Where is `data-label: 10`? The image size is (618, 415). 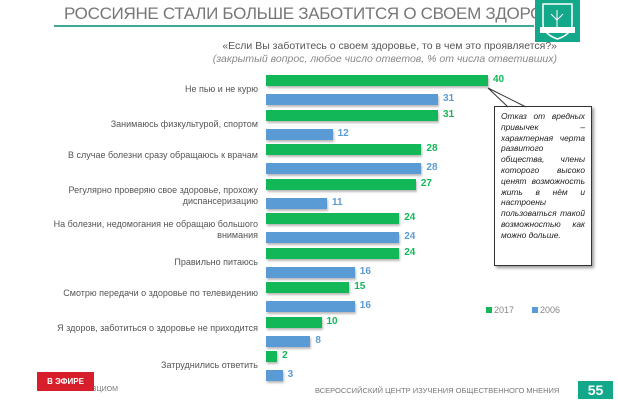
data-label: 10 is located at coordinates (332, 321).